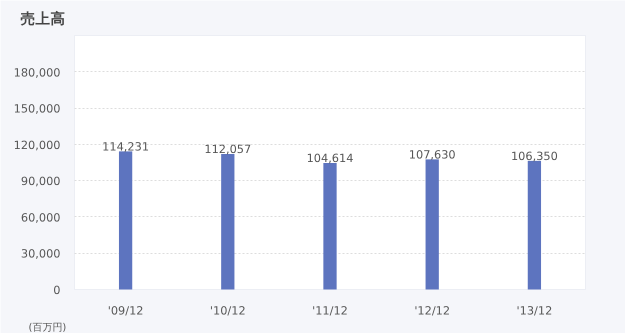 The image size is (625, 333). Describe the element at coordinates (330, 157) in the screenshot. I see `data-label: 104,614` at that location.